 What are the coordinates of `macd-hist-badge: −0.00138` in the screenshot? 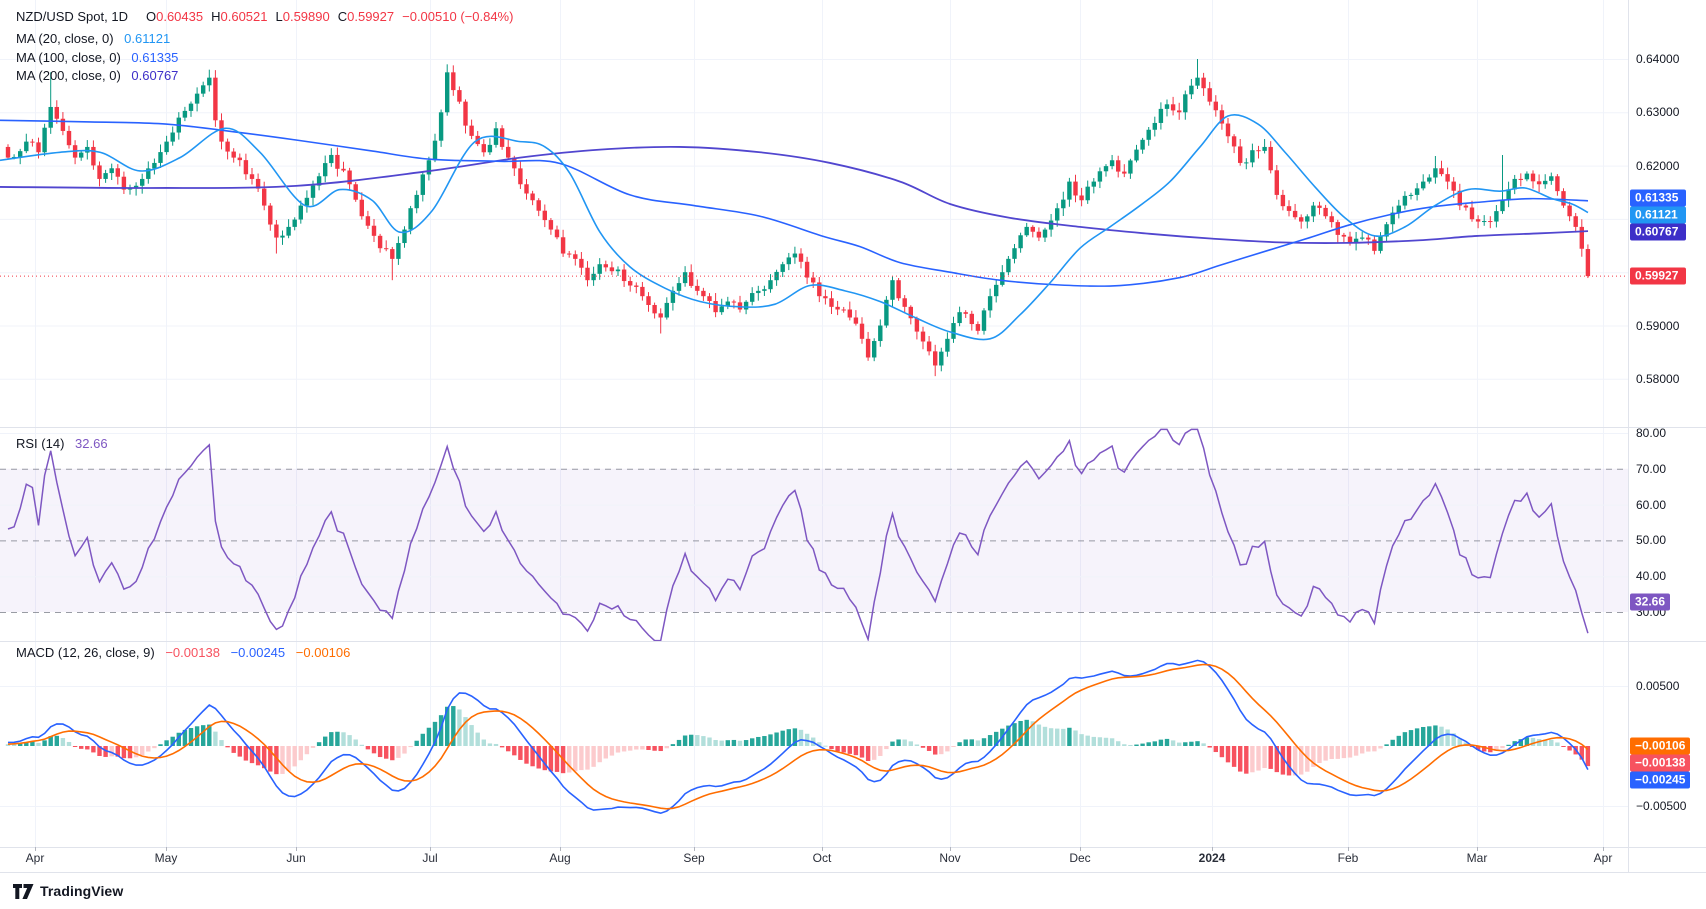 It's located at (1660, 763).